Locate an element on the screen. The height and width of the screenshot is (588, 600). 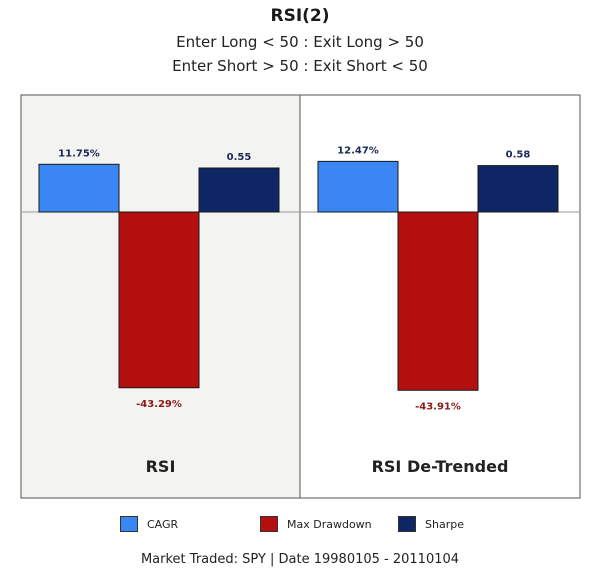
legend-swatch-max-drawdown is located at coordinates (269, 524).